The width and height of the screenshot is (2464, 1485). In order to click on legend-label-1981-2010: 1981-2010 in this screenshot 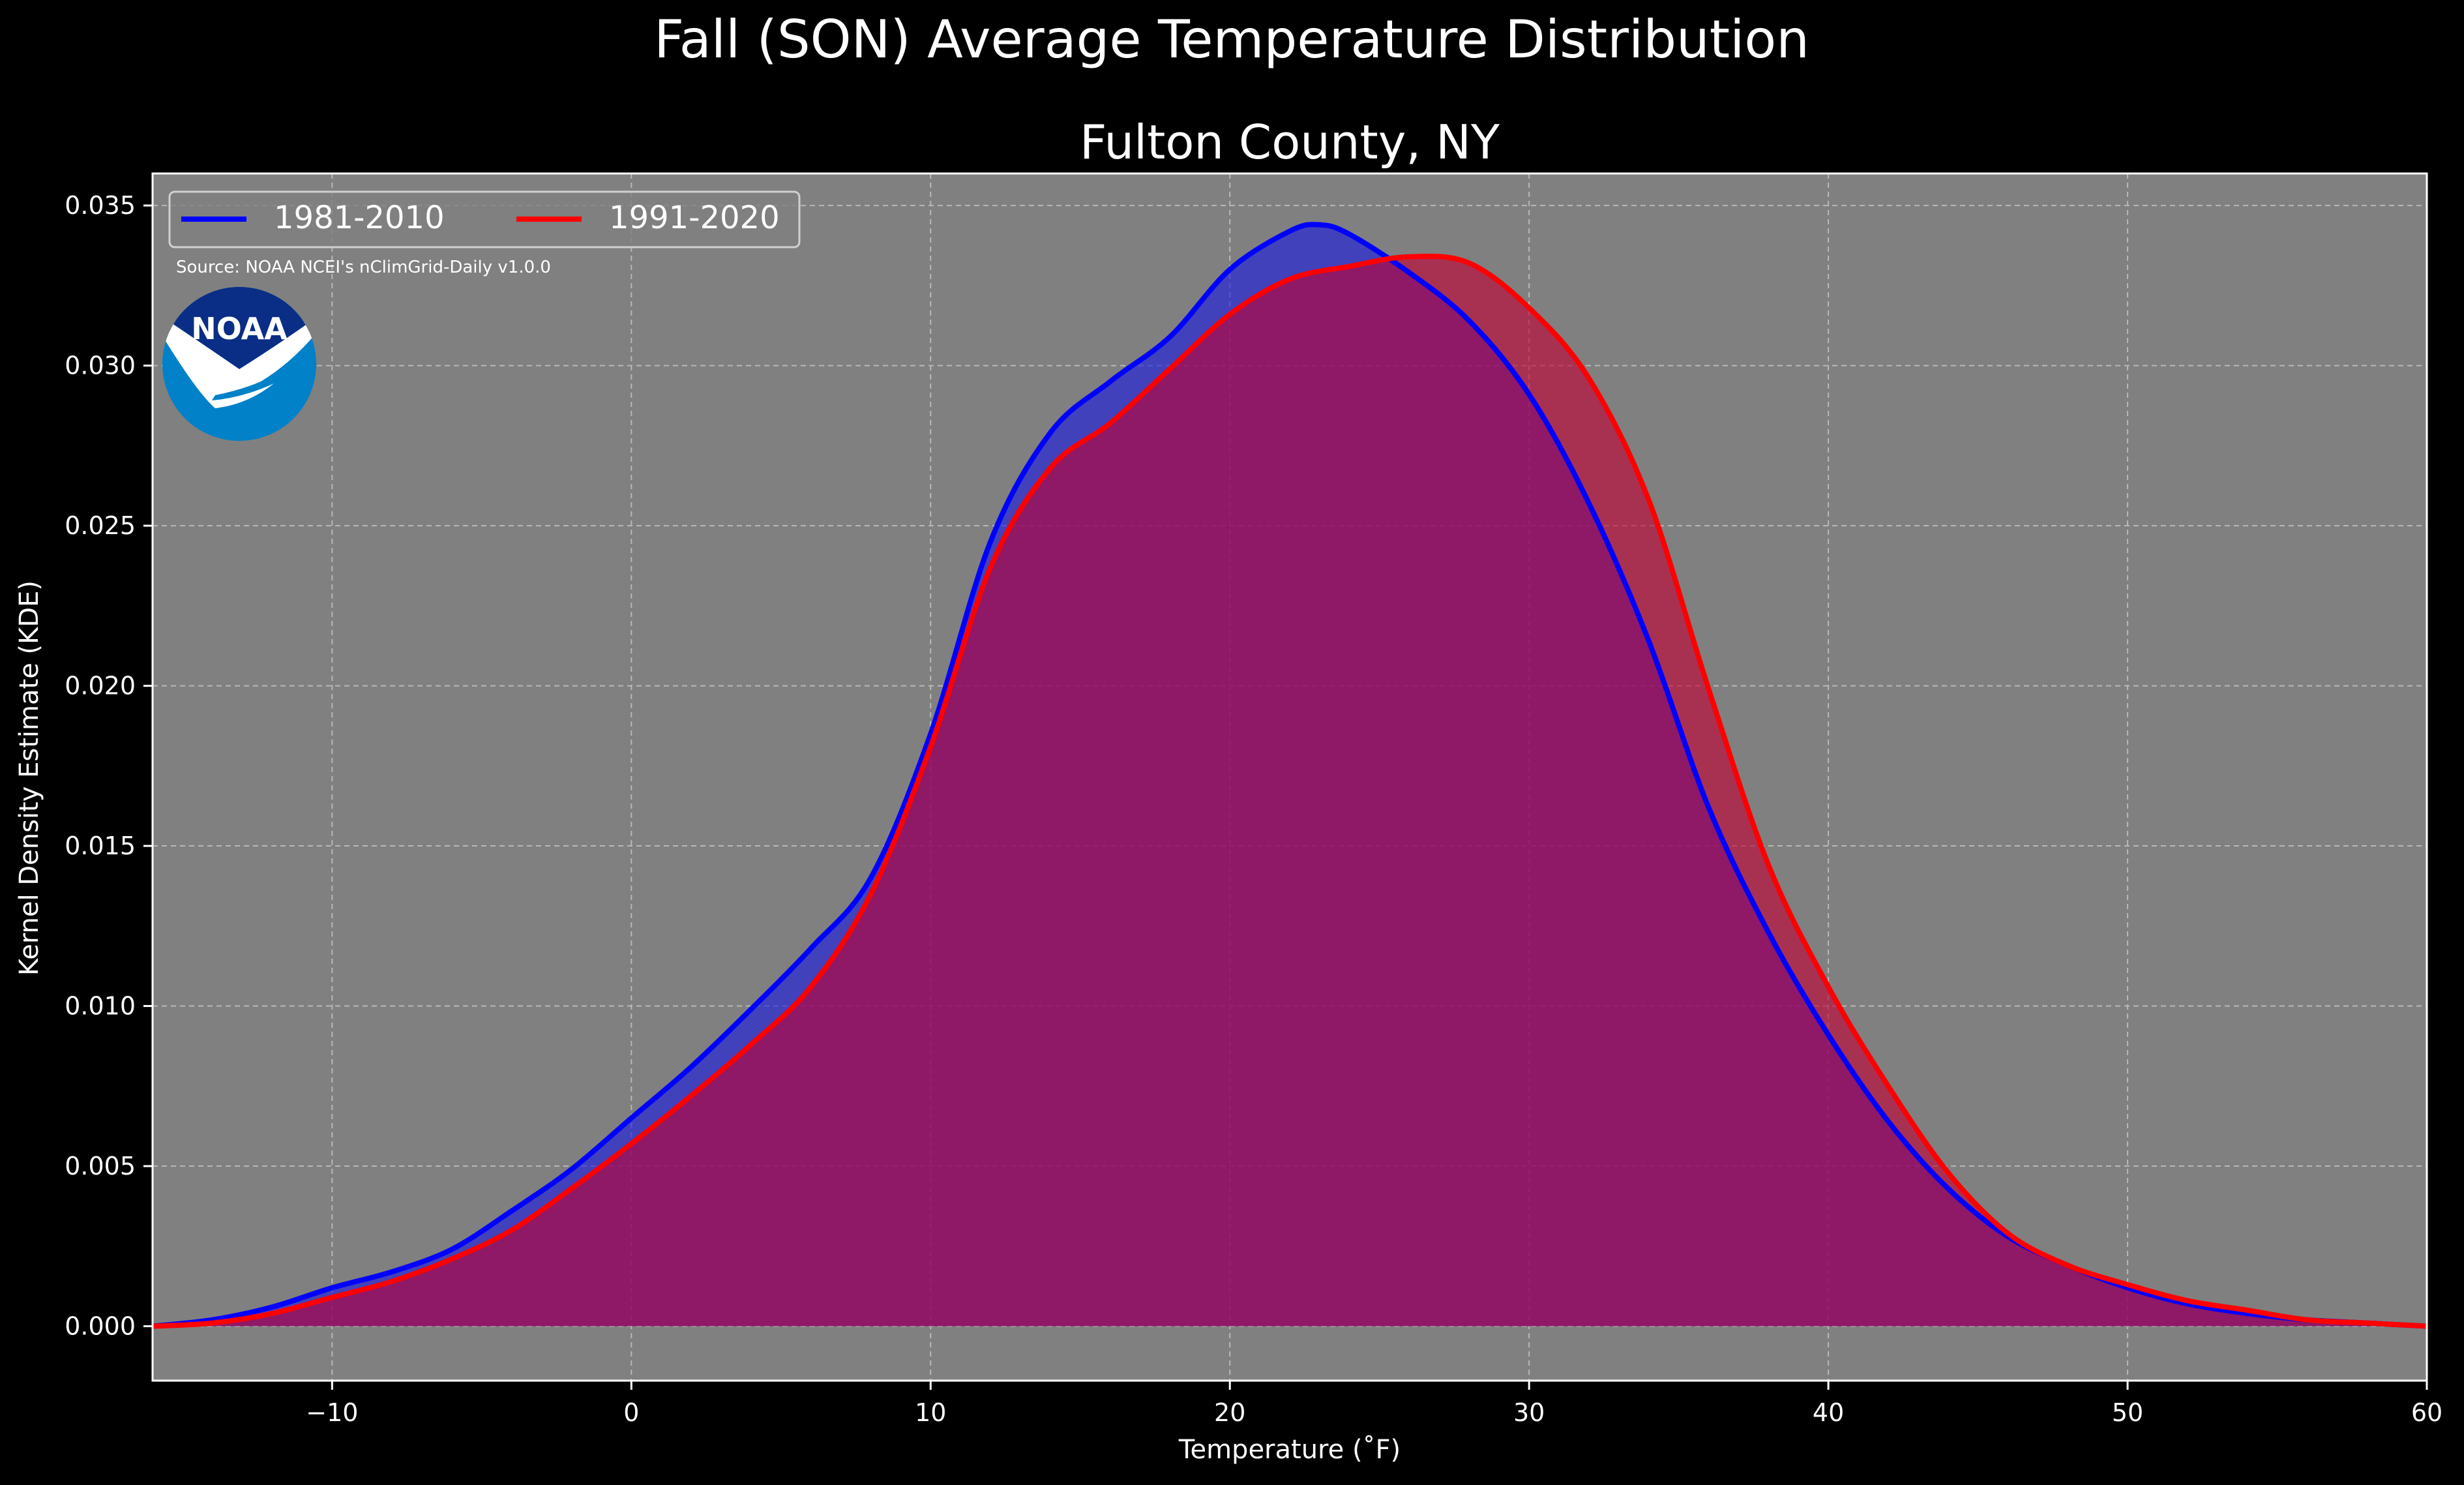, I will do `click(359, 218)`.